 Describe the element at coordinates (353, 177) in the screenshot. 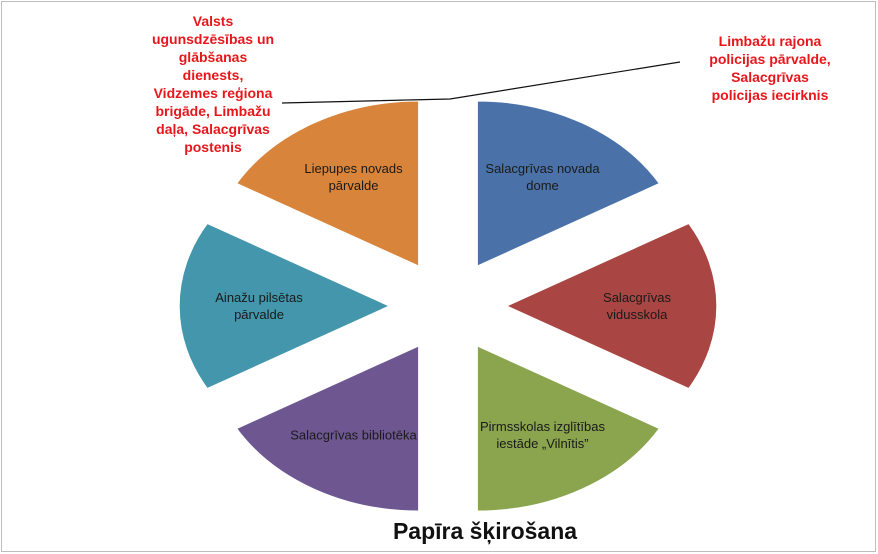

I see `slice-label: Liepupes novads pārvalde` at that location.